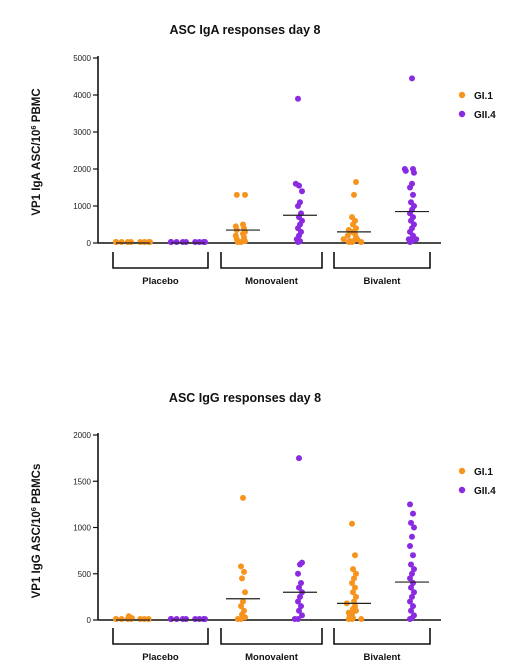  What do you see at coordinates (245, 398) in the screenshot?
I see `chart-title-igg: ASC IgG responses day 8` at bounding box center [245, 398].